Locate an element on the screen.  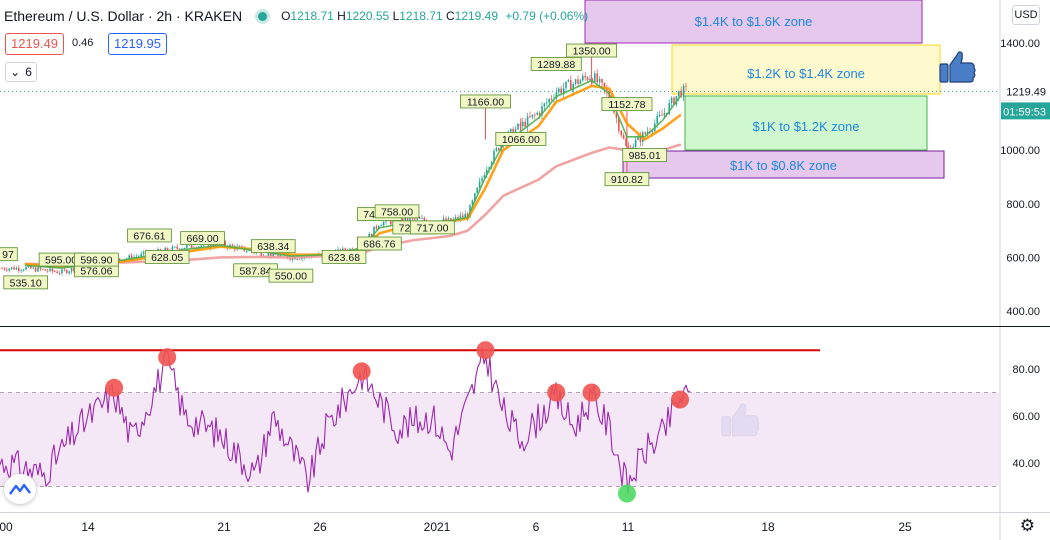
hl-label: 576.06 is located at coordinates (96, 270).